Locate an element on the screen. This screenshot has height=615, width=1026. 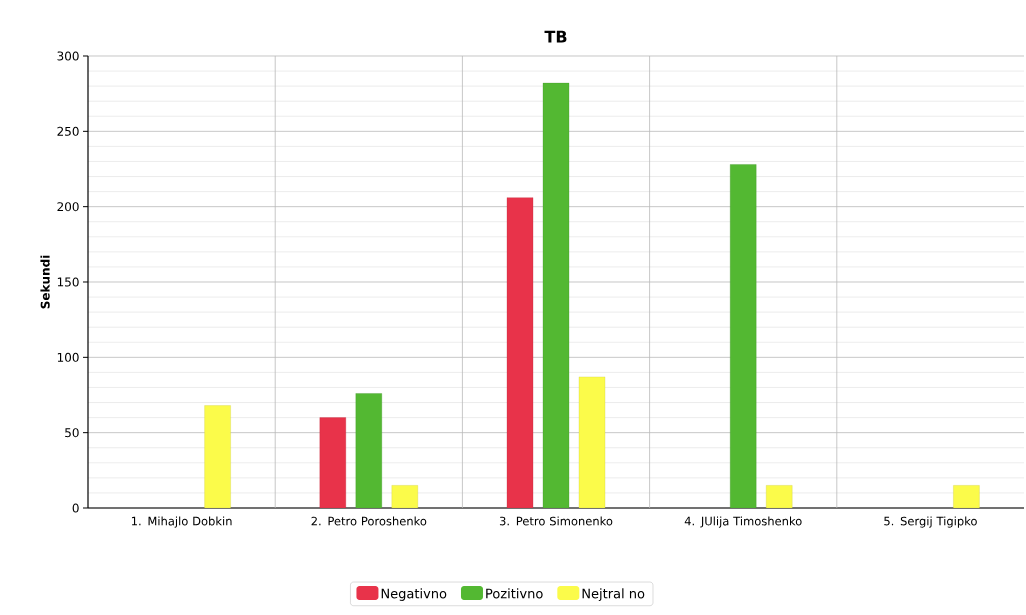
y-tick-label: 50 is located at coordinates (72, 433).